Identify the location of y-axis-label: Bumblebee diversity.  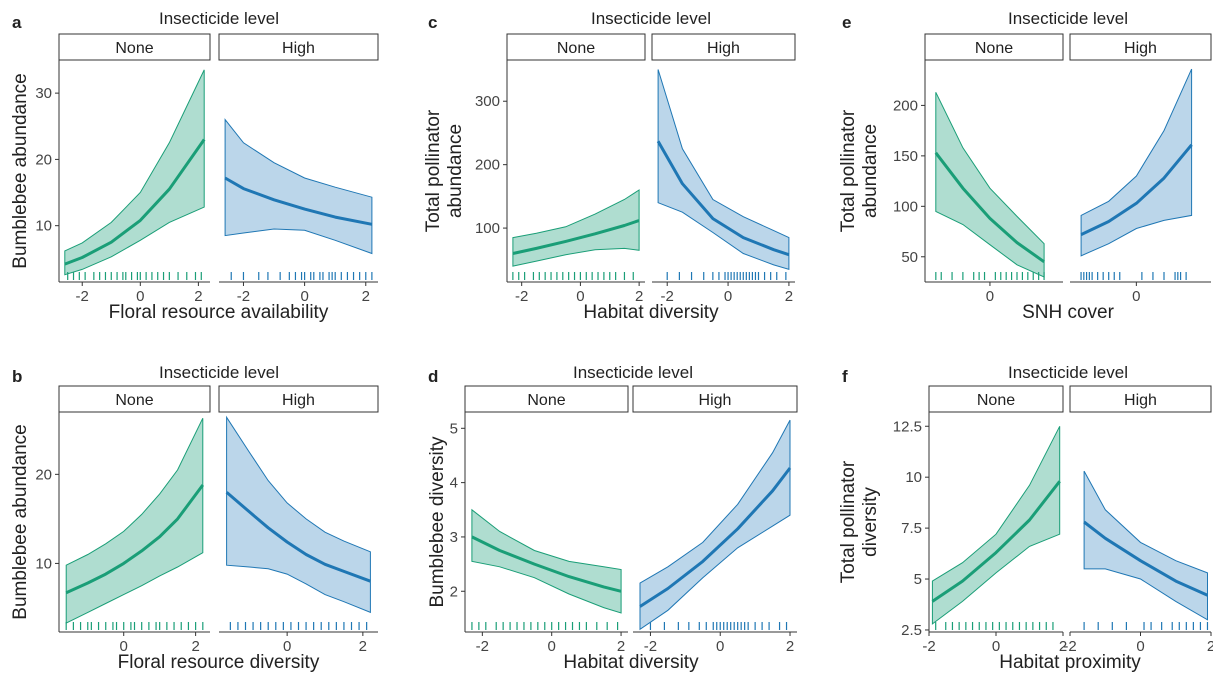
(437, 522).